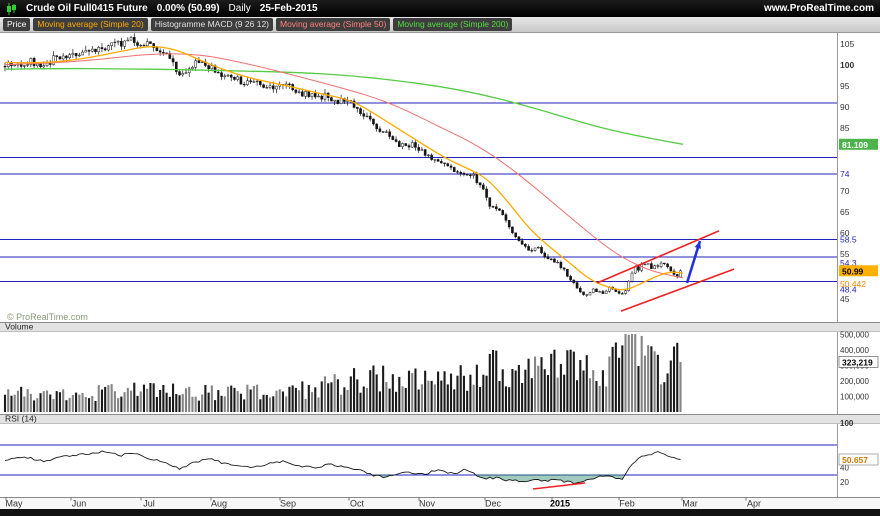 This screenshot has width=880, height=516. What do you see at coordinates (19, 327) in the screenshot?
I see `volume-pane-label: Volume` at bounding box center [19, 327].